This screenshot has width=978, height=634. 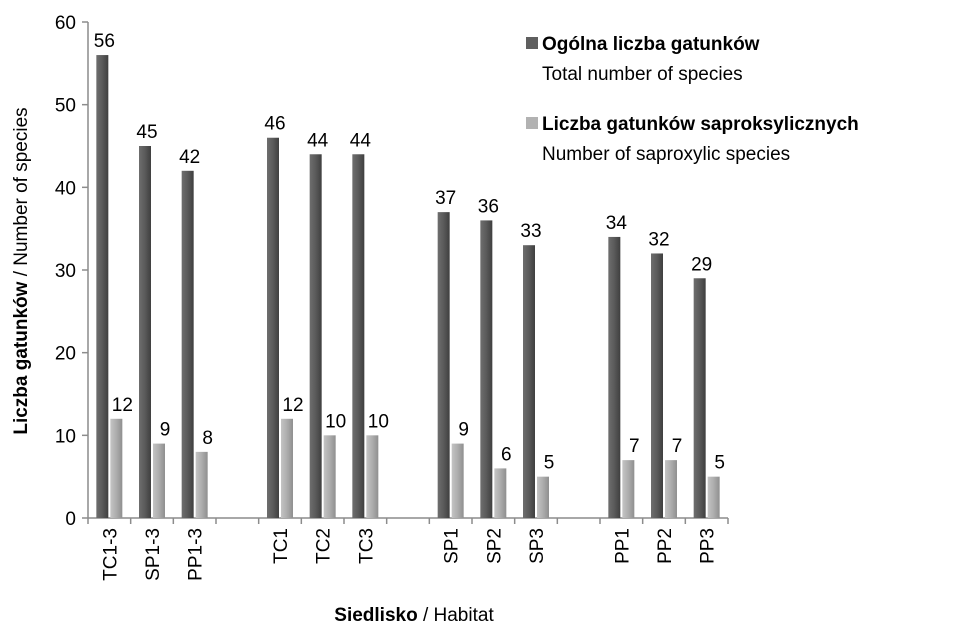 What do you see at coordinates (530, 231) in the screenshot?
I see `data-label: 33` at bounding box center [530, 231].